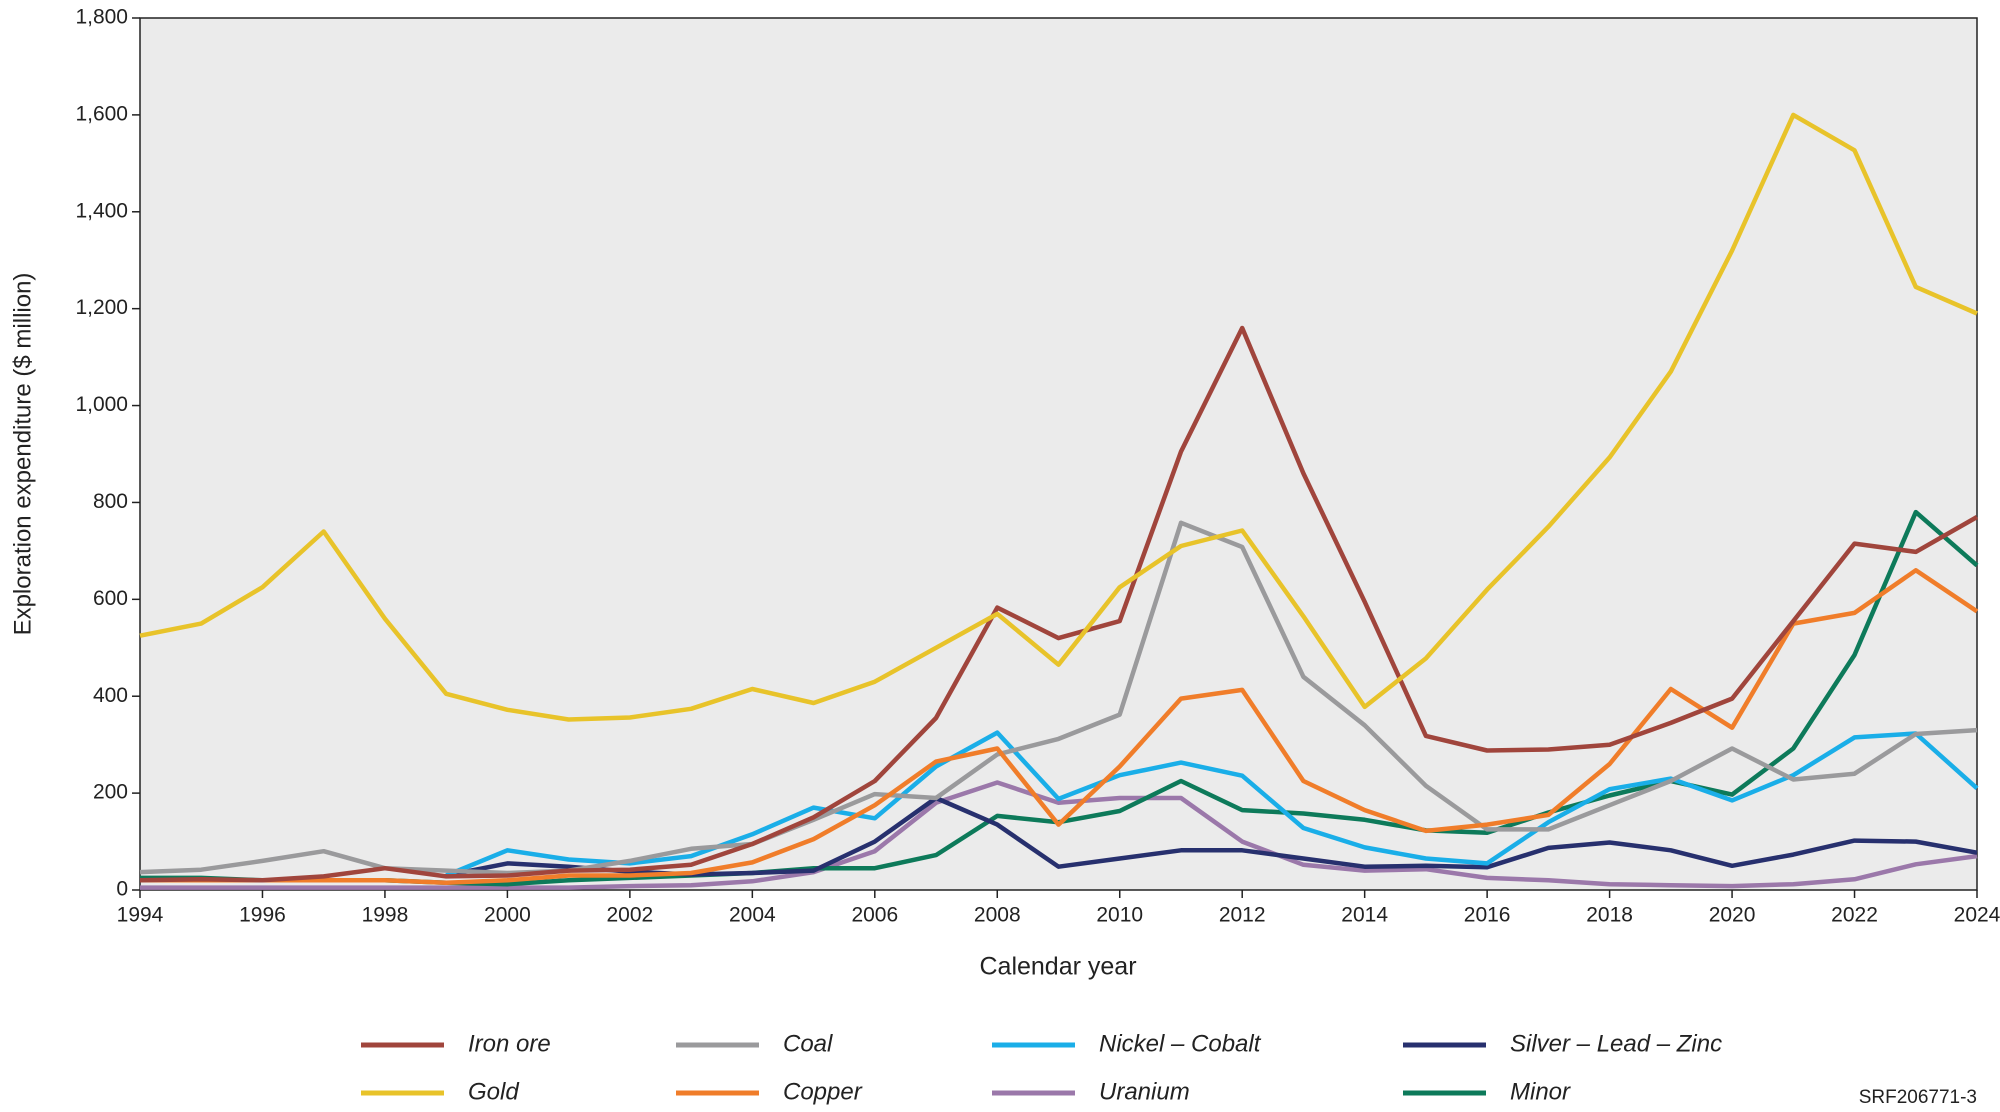 The image size is (2000, 1112). What do you see at coordinates (101, 113) in the screenshot?
I see `y-tick-label: 1,600` at bounding box center [101, 113].